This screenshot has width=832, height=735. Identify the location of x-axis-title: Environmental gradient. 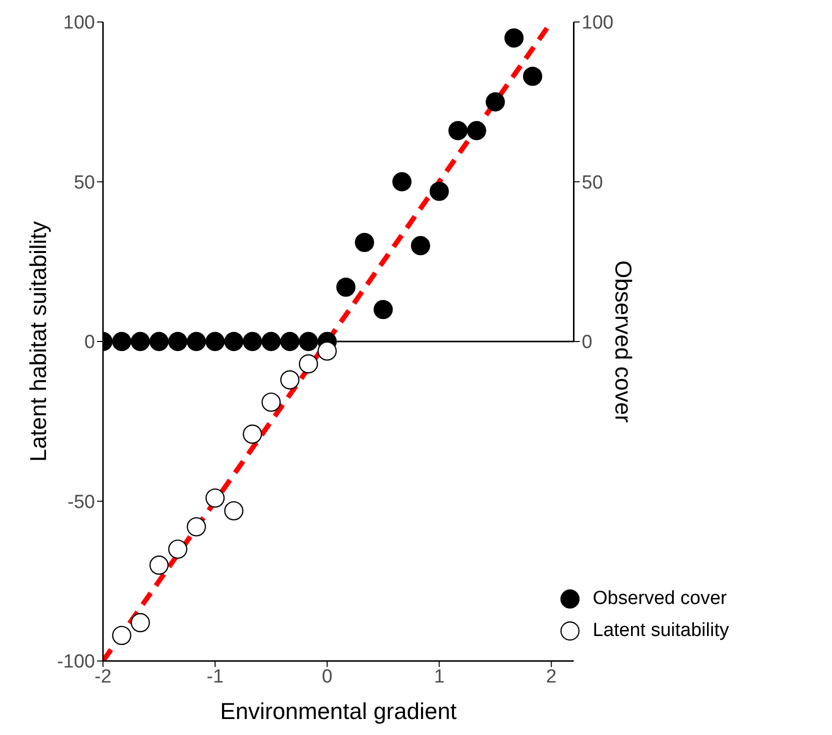
(339, 711).